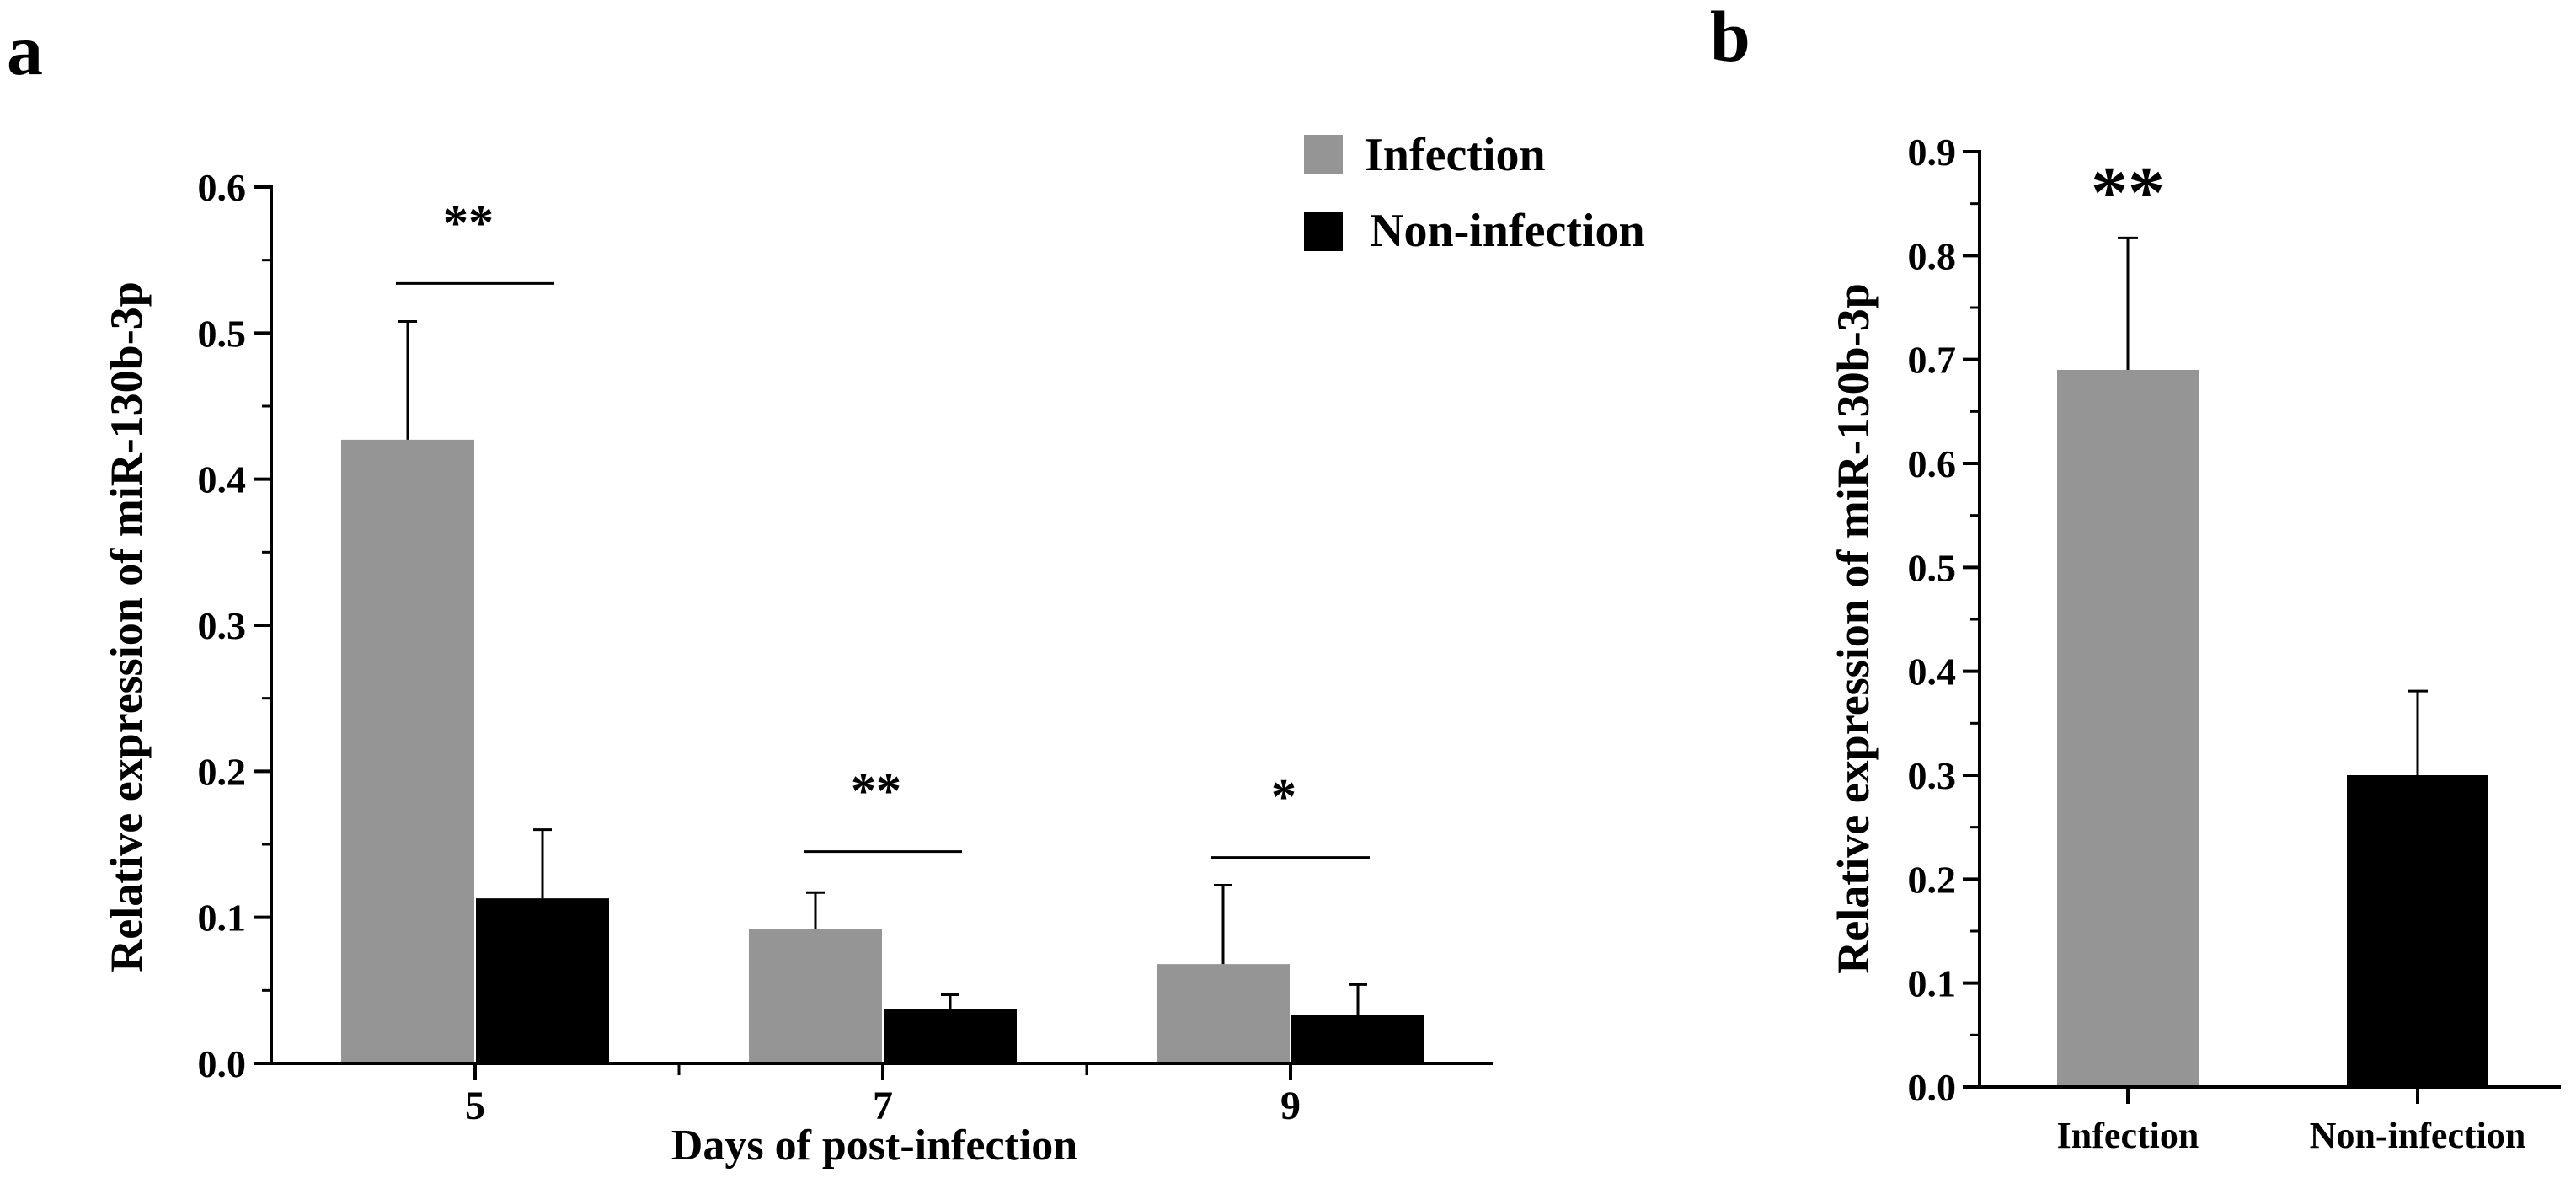 This screenshot has height=1178, width=2576. What do you see at coordinates (1853, 628) in the screenshot?
I see `panel-b-y-axis-label: Relative expression of miR-130b-3p` at bounding box center [1853, 628].